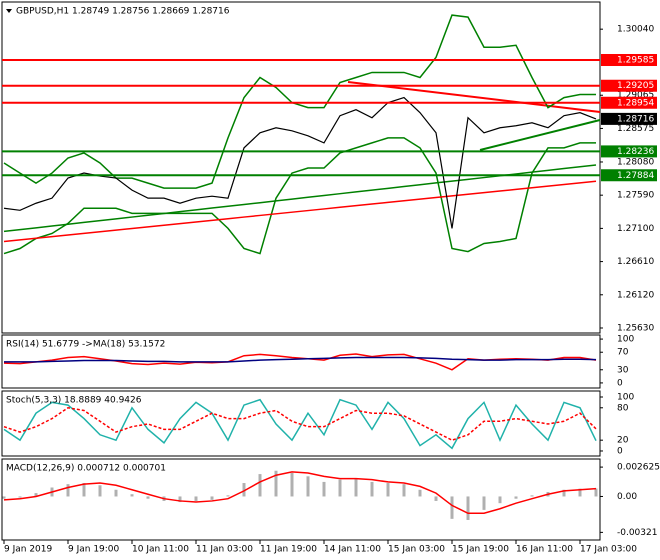 Image resolution: width=660 pixels, height=560 pixels. I want to click on y-tick-label: 30, so click(623, 370).